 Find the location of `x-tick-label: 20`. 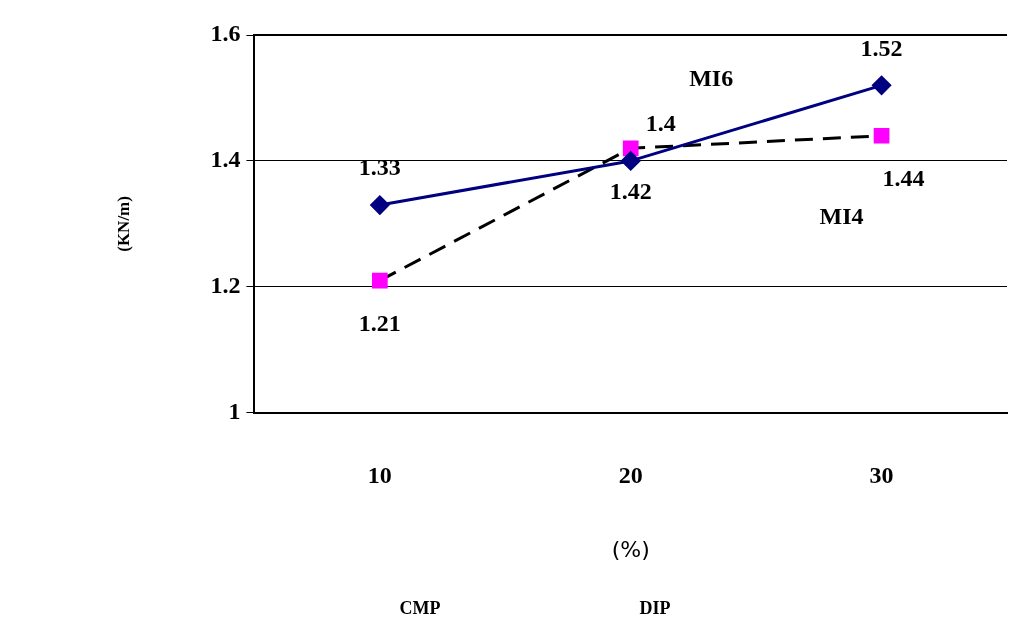

x-tick-label: 20 is located at coordinates (630, 475).